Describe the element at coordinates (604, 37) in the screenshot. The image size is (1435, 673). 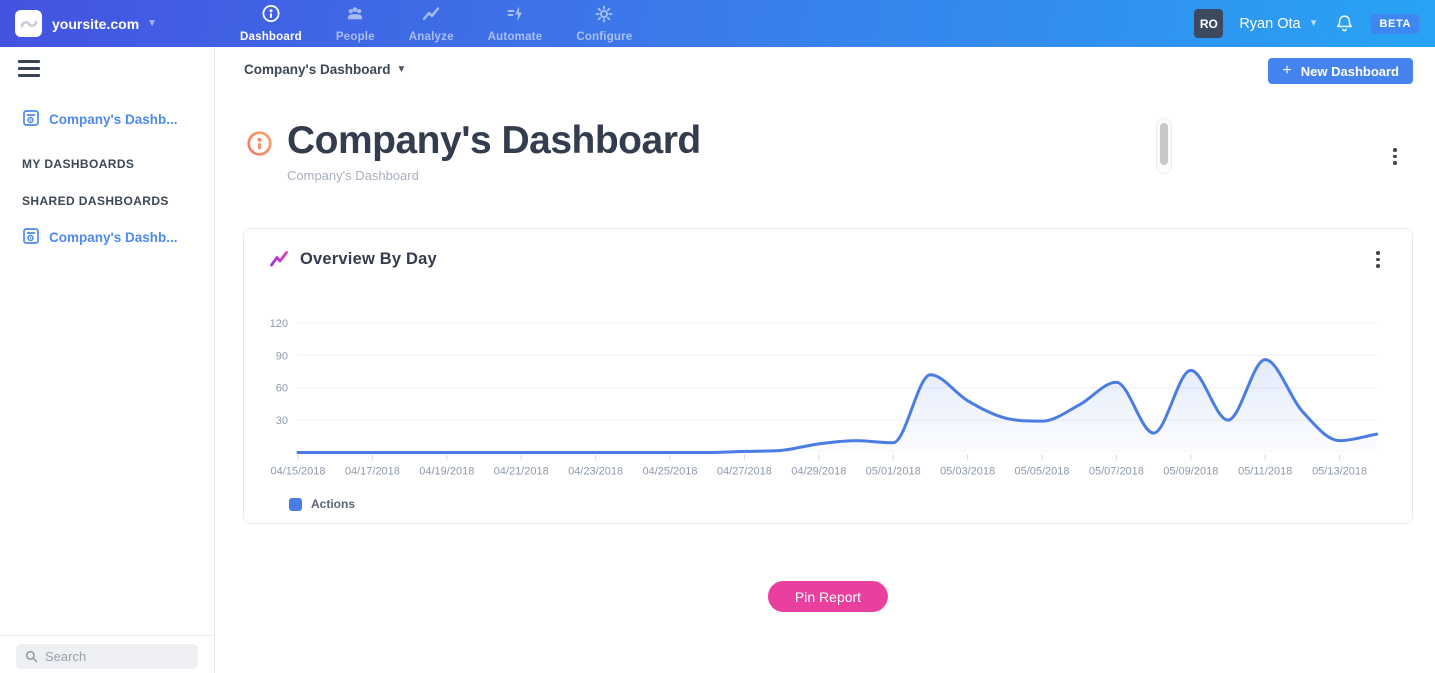
I see `nav-label: Configure` at that location.